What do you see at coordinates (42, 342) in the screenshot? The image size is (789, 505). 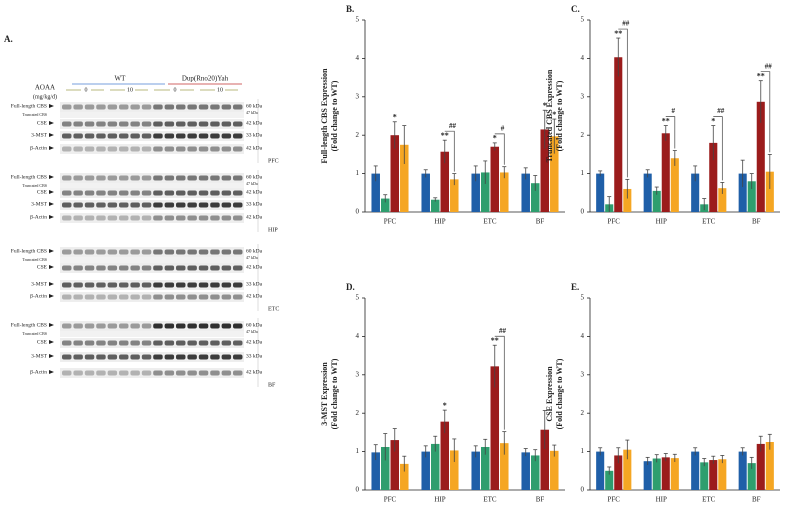 I see `row-label: CSE` at bounding box center [42, 342].